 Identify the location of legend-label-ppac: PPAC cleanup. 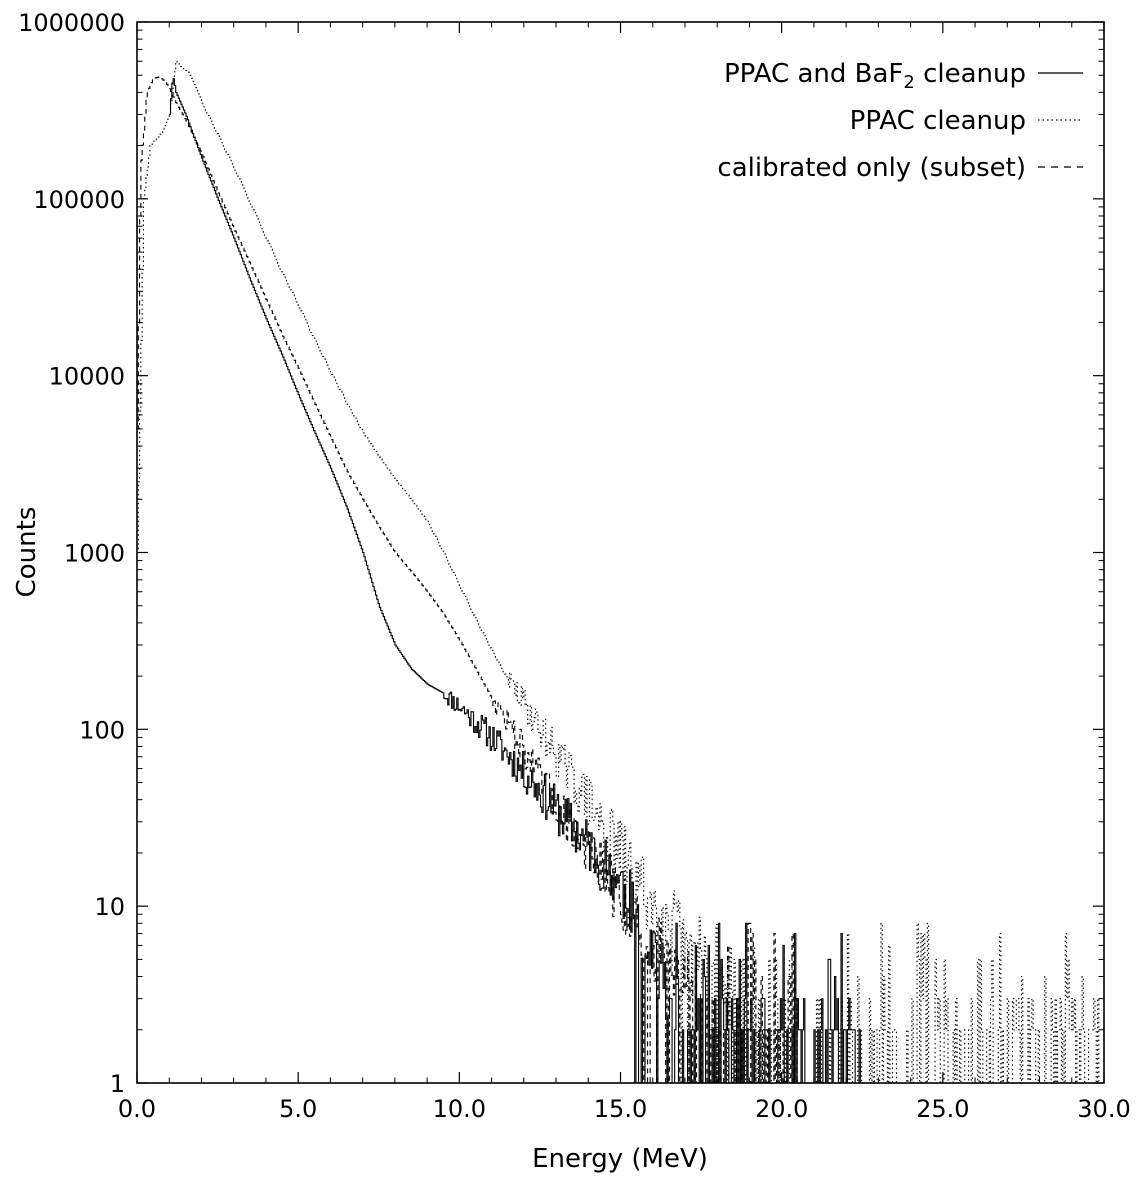
(938, 121).